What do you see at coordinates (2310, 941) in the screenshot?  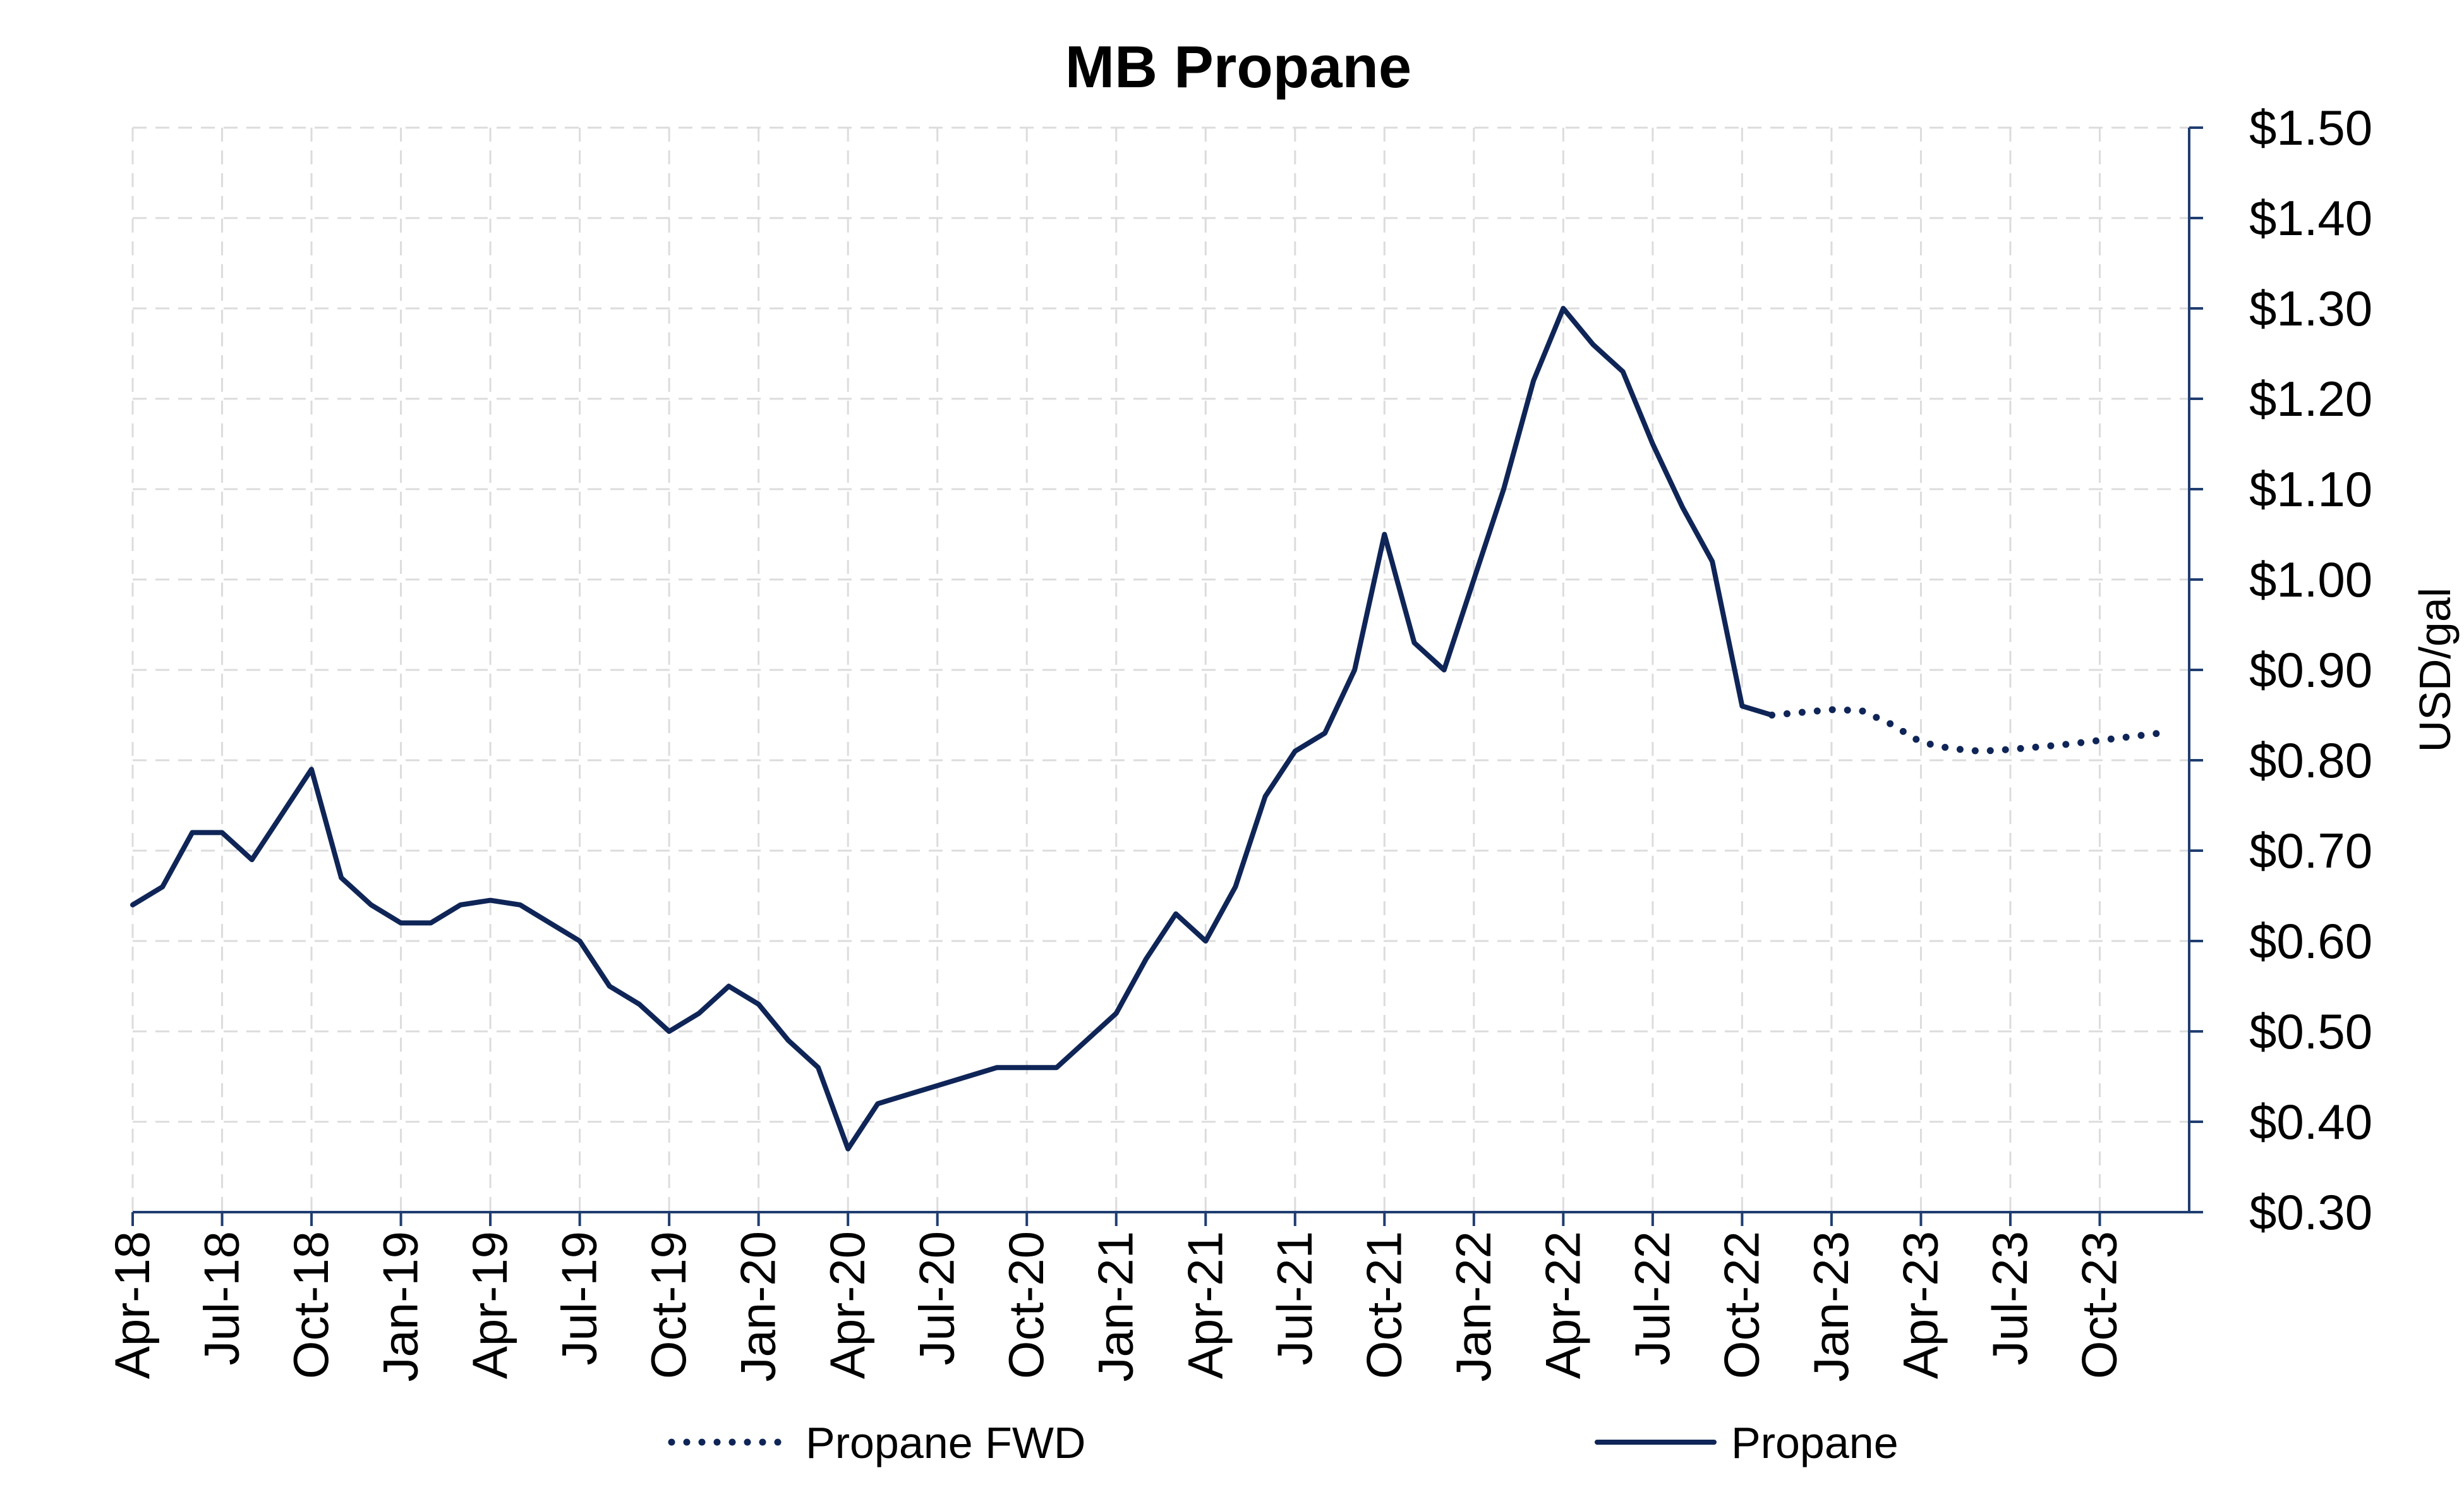 I see `y-tick-label: $0.60` at bounding box center [2310, 941].